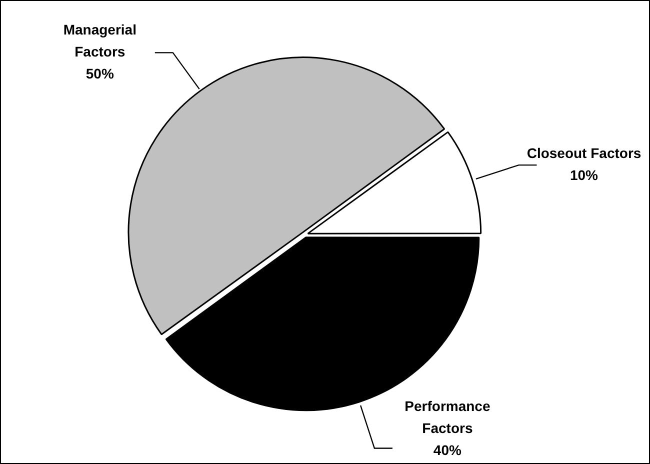 The height and width of the screenshot is (464, 650). Describe the element at coordinates (99, 41) in the screenshot. I see `slice-label: Managerial Factors` at that location.